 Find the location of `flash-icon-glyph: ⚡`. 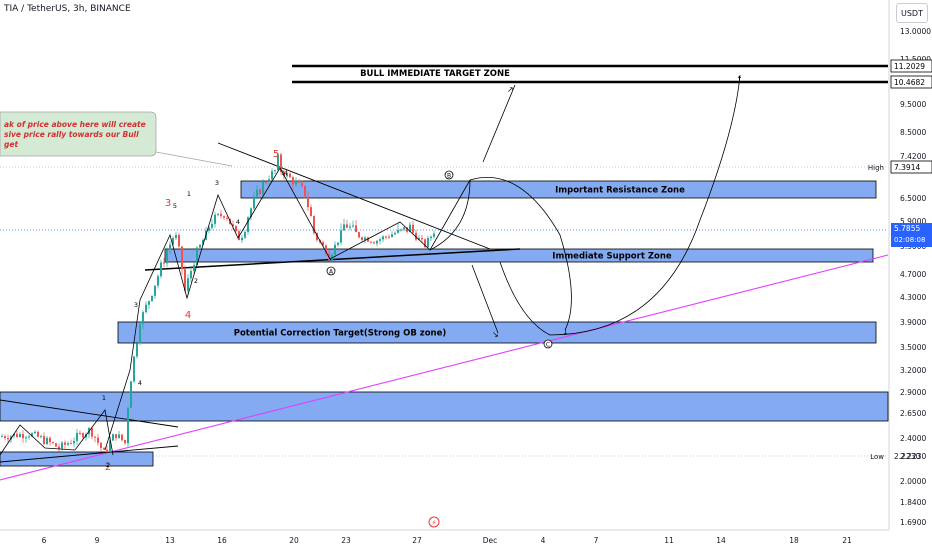

flash-icon-glyph: ⚡ is located at coordinates (434, 523).